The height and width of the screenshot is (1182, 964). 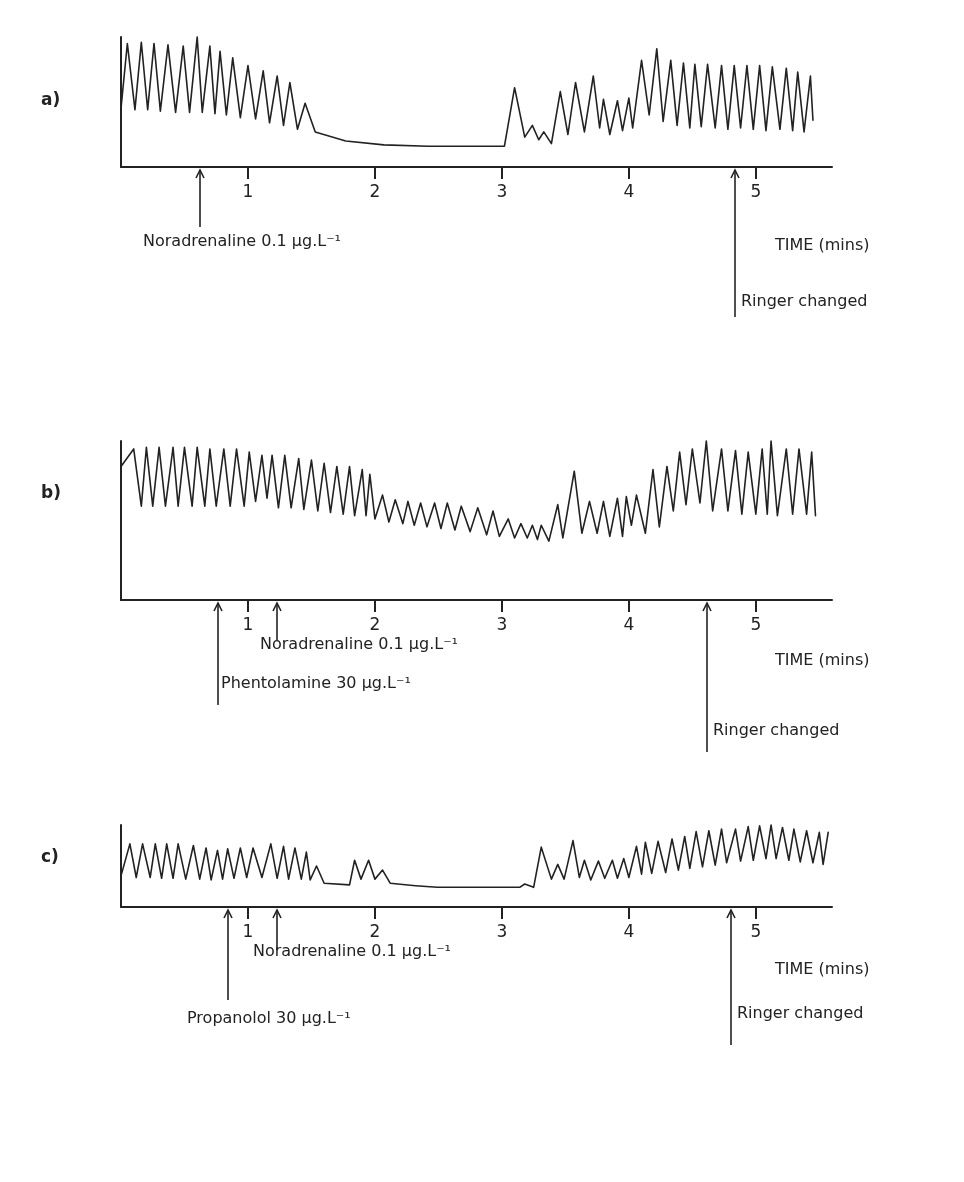 I want to click on text: c), so click(x=50, y=855).